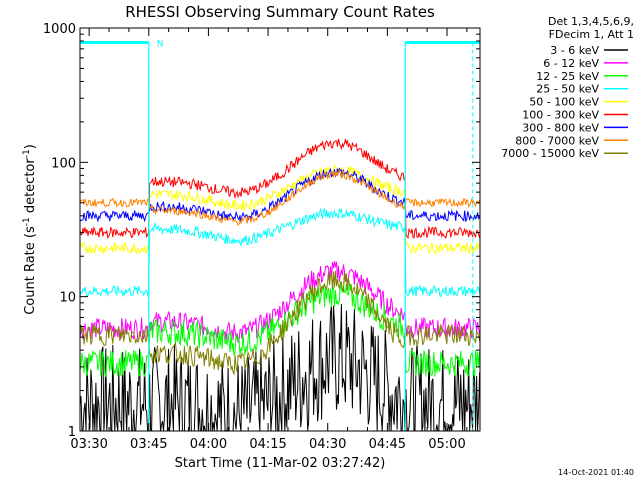 The width and height of the screenshot is (640, 480). I want to click on legend-label-6: 100 - 300 keV, so click(560, 115).